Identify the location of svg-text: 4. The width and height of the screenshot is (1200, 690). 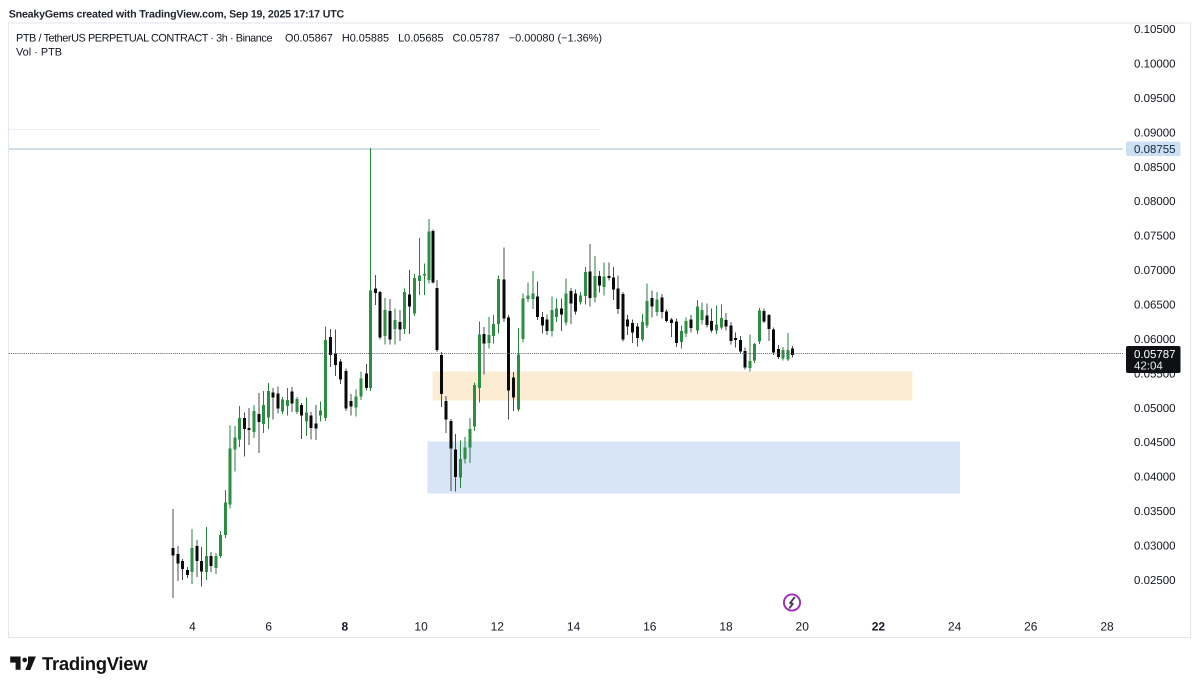
(192, 627).